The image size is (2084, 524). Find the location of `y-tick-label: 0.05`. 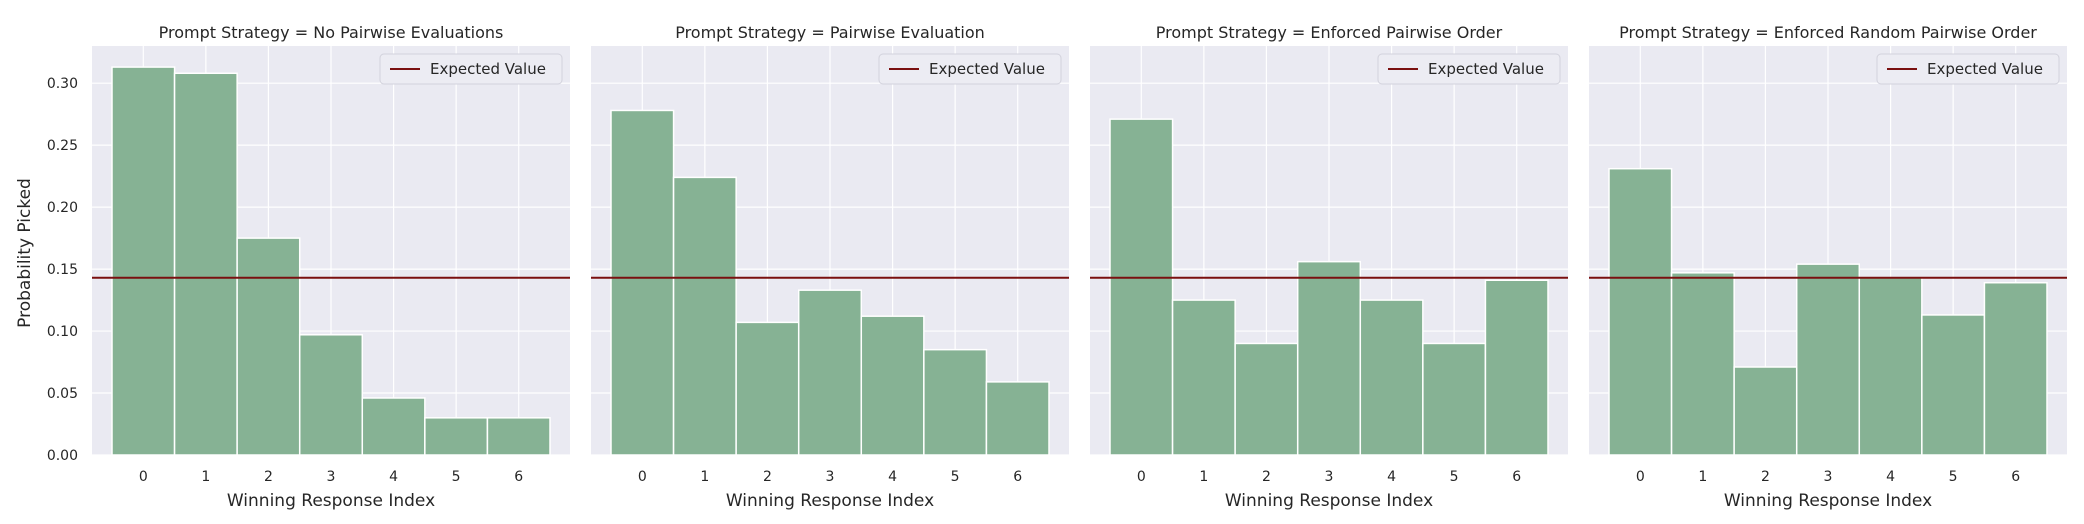

y-tick-label: 0.05 is located at coordinates (62, 394).